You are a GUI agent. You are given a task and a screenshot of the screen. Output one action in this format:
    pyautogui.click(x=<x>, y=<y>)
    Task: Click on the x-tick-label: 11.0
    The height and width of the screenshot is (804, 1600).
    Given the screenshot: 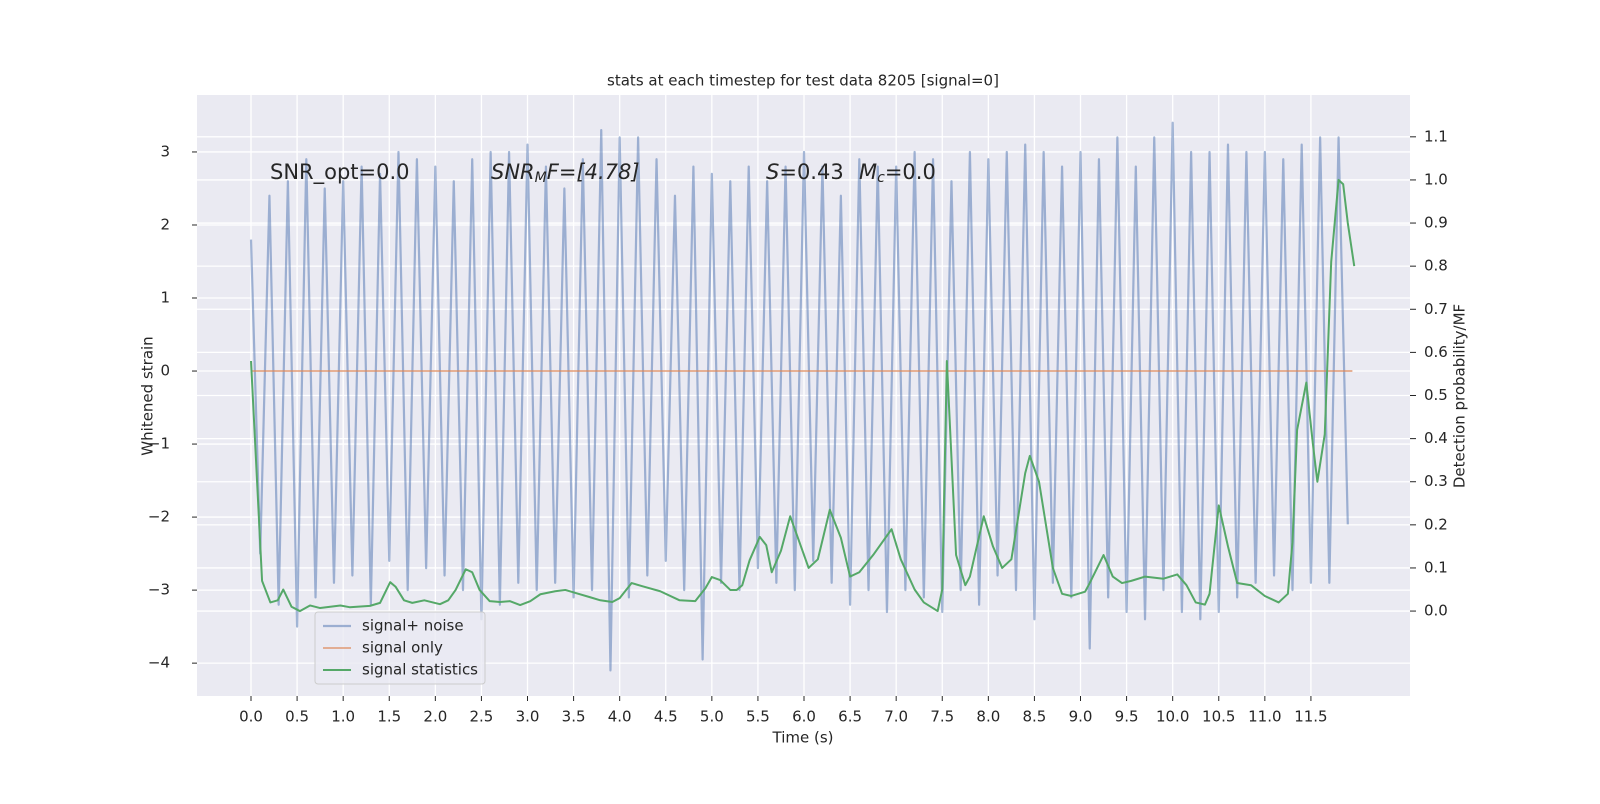 What is the action you would take?
    pyautogui.click(x=1264, y=717)
    